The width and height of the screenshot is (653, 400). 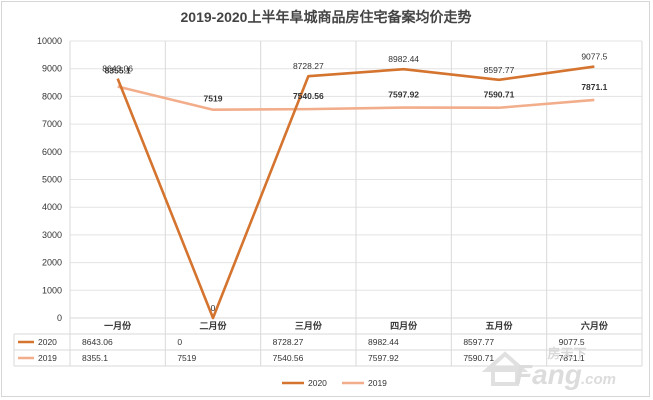 I want to click on table-cell: 7871.1, so click(x=572, y=358).